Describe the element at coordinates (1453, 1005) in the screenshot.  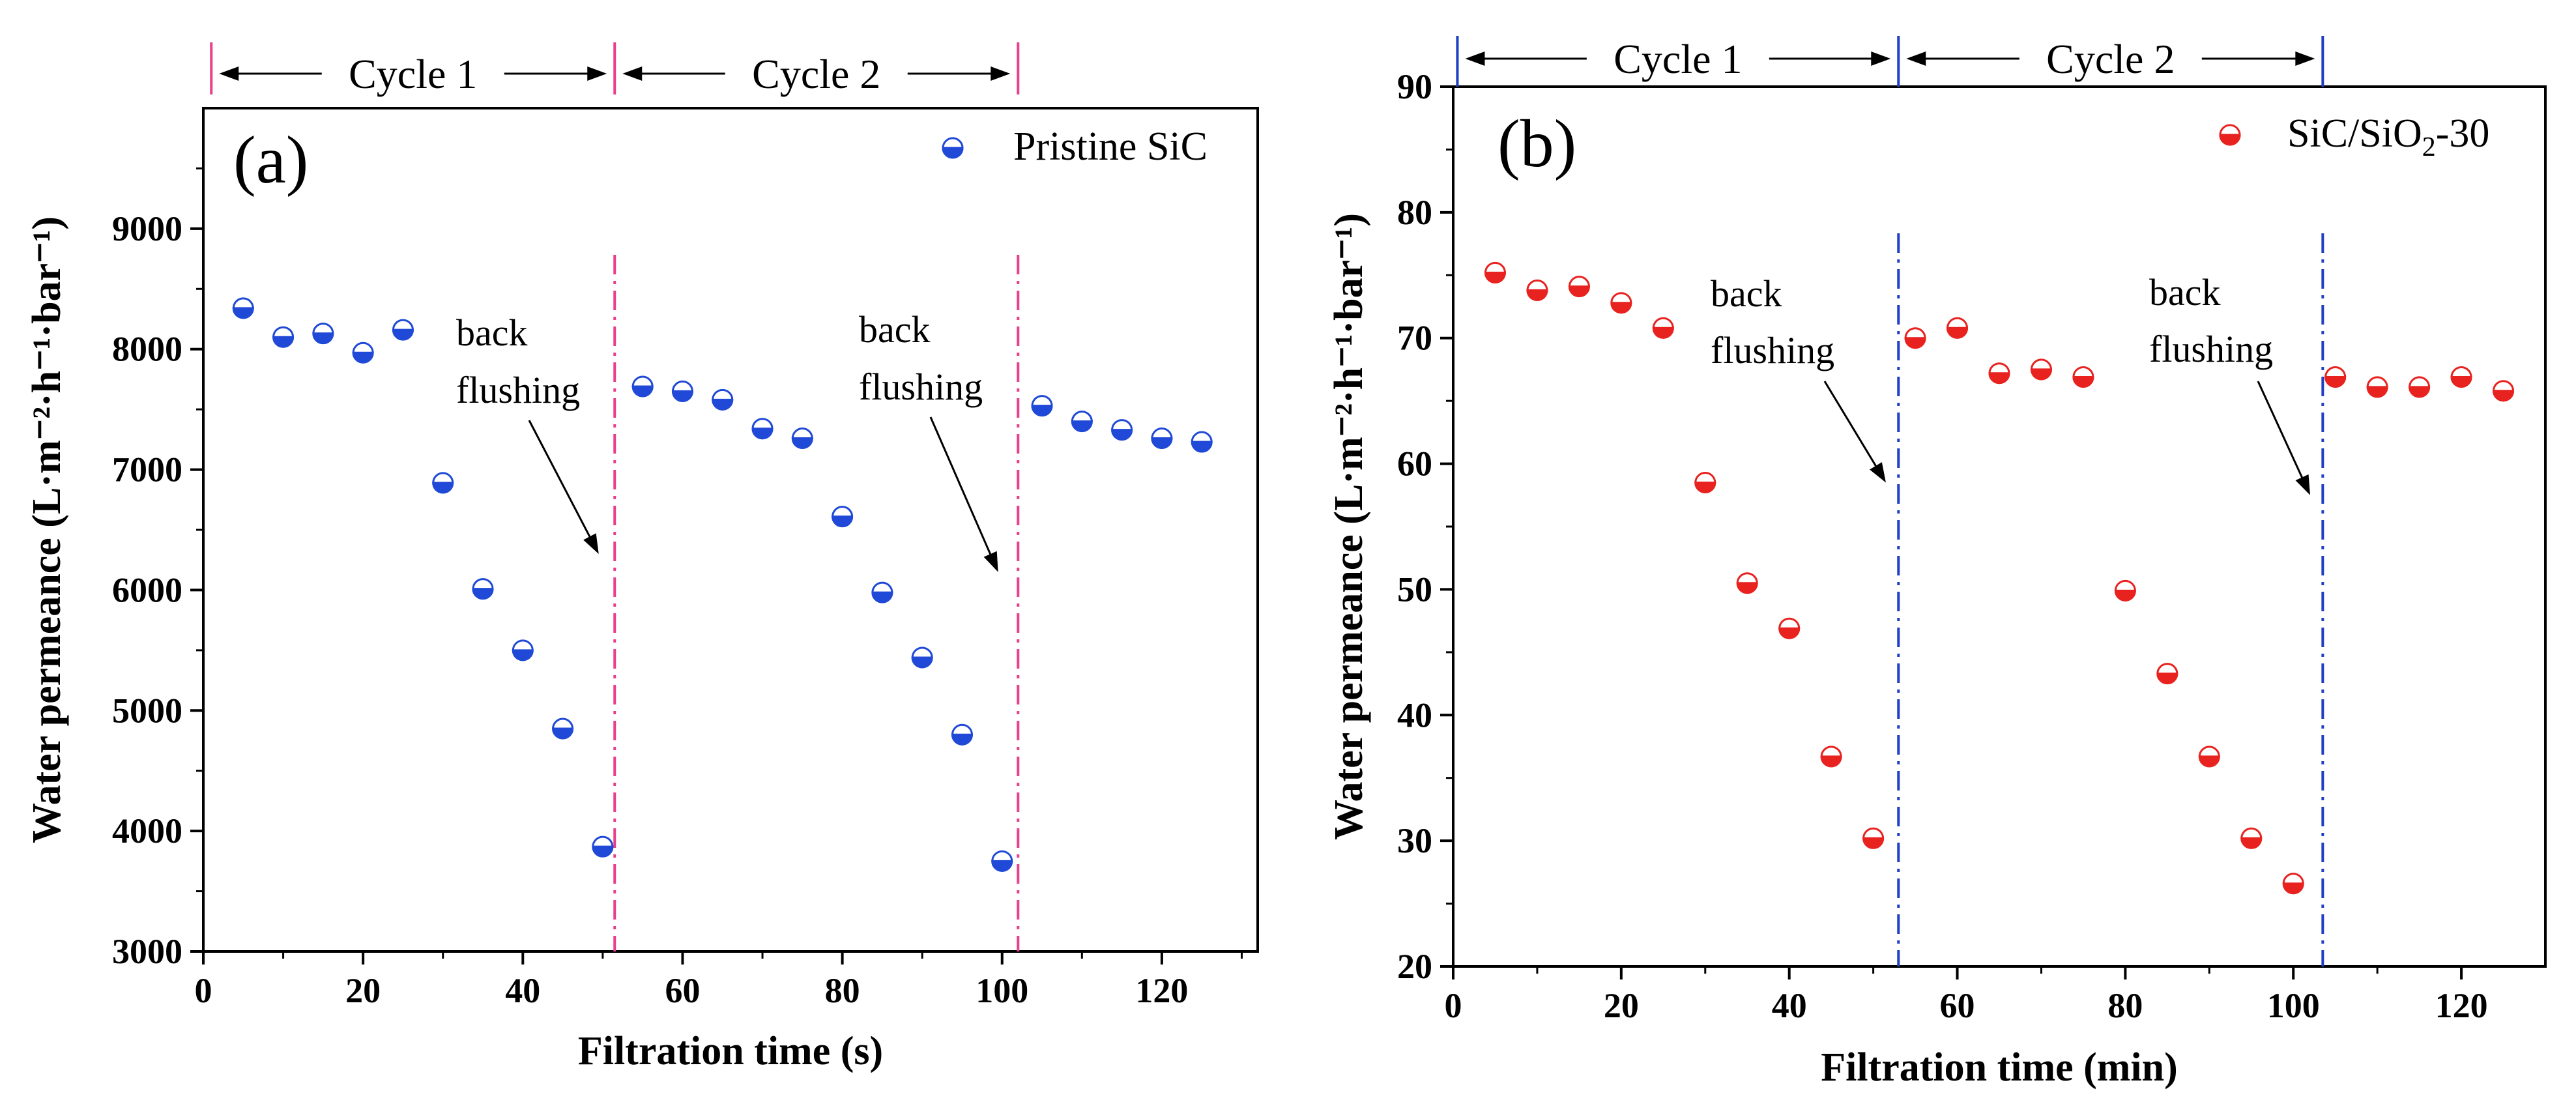
I see `x-tick-label: 0` at that location.